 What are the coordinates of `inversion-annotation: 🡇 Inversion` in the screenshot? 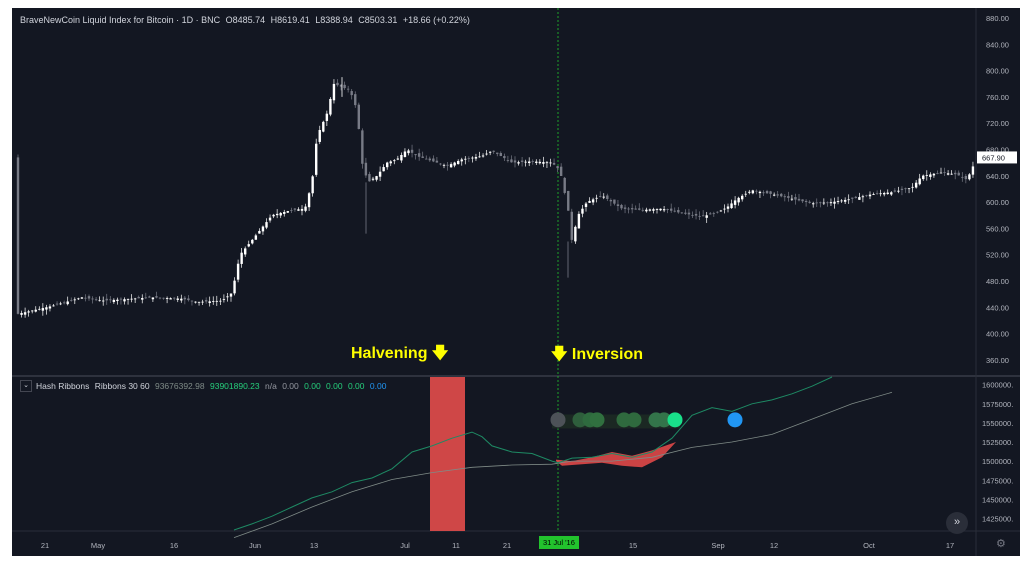 It's located at (597, 356).